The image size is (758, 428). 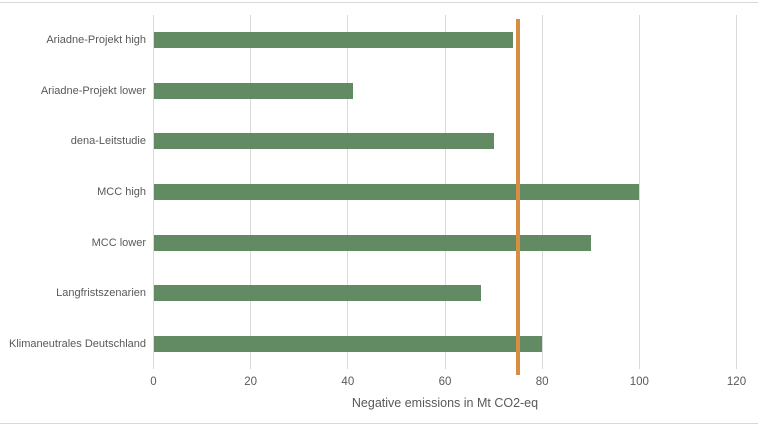 What do you see at coordinates (736, 382) in the screenshot?
I see `x-tick-label: 120` at bounding box center [736, 382].